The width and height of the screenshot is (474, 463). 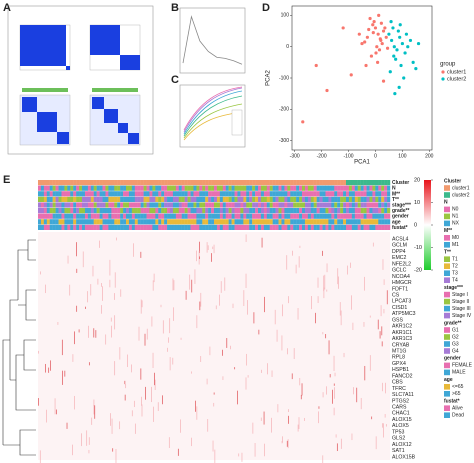 What do you see at coordinates (401, 211) in the screenshot?
I see `annotation-label: grade**` at bounding box center [401, 211].